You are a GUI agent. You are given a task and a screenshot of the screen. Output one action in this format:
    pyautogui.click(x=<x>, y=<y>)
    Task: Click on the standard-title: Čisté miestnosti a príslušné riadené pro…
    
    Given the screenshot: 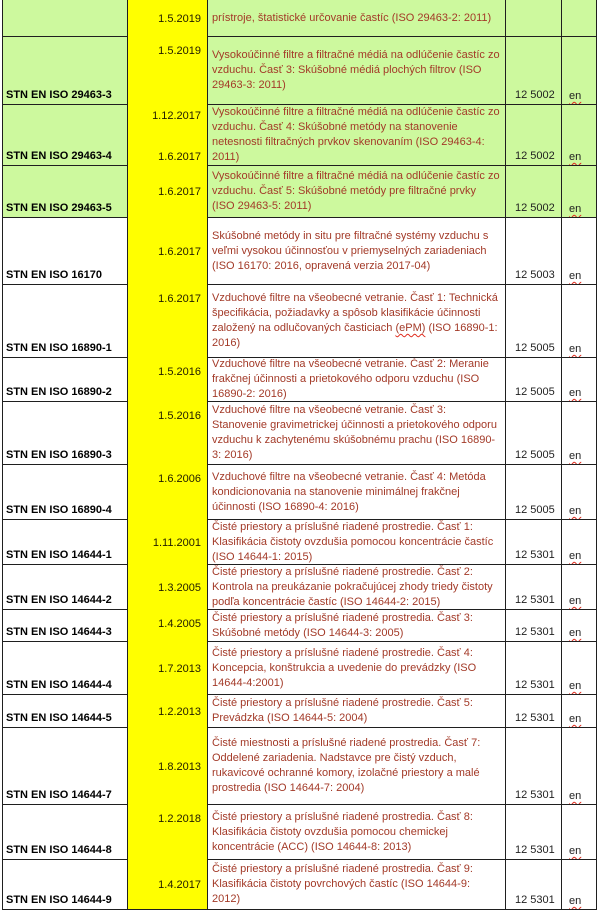 What is the action you would take?
    pyautogui.click(x=346, y=765)
    